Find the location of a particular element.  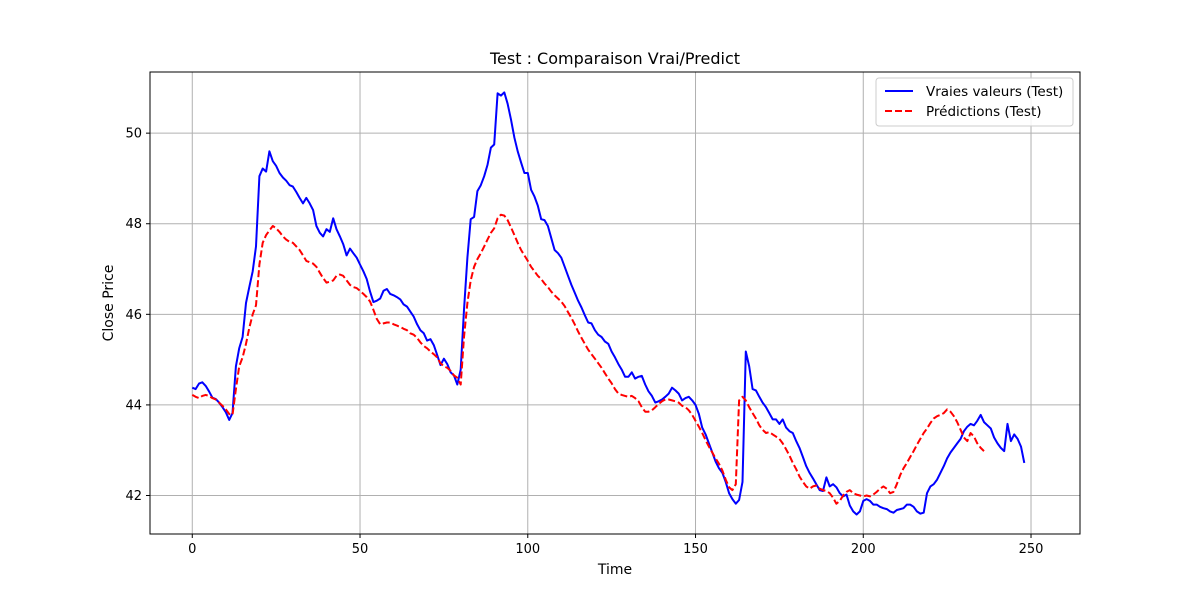

legend-label-predictions: Prédictions (Test) is located at coordinates (984, 112).